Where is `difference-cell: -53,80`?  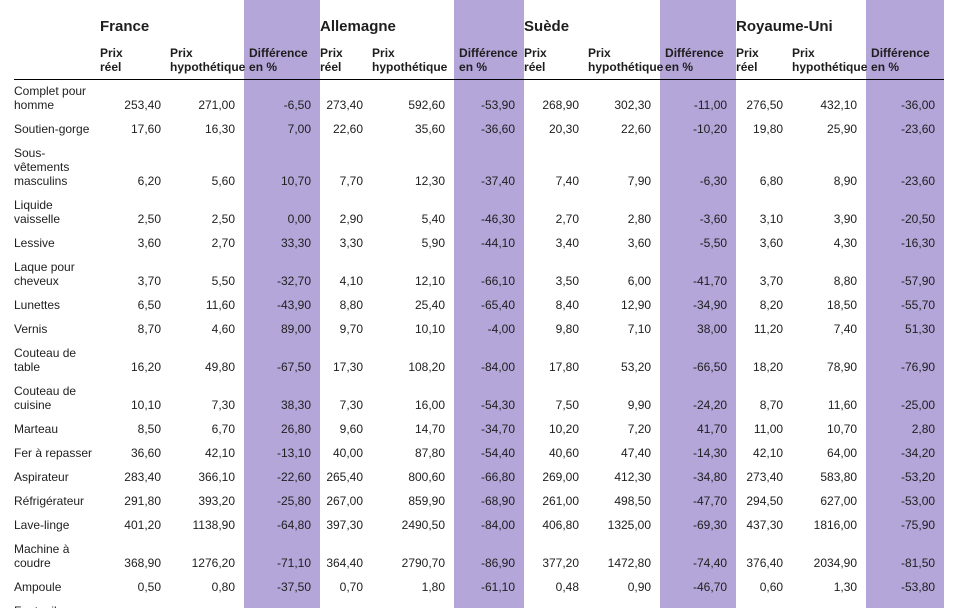
difference-cell: -53,80 is located at coordinates (905, 588).